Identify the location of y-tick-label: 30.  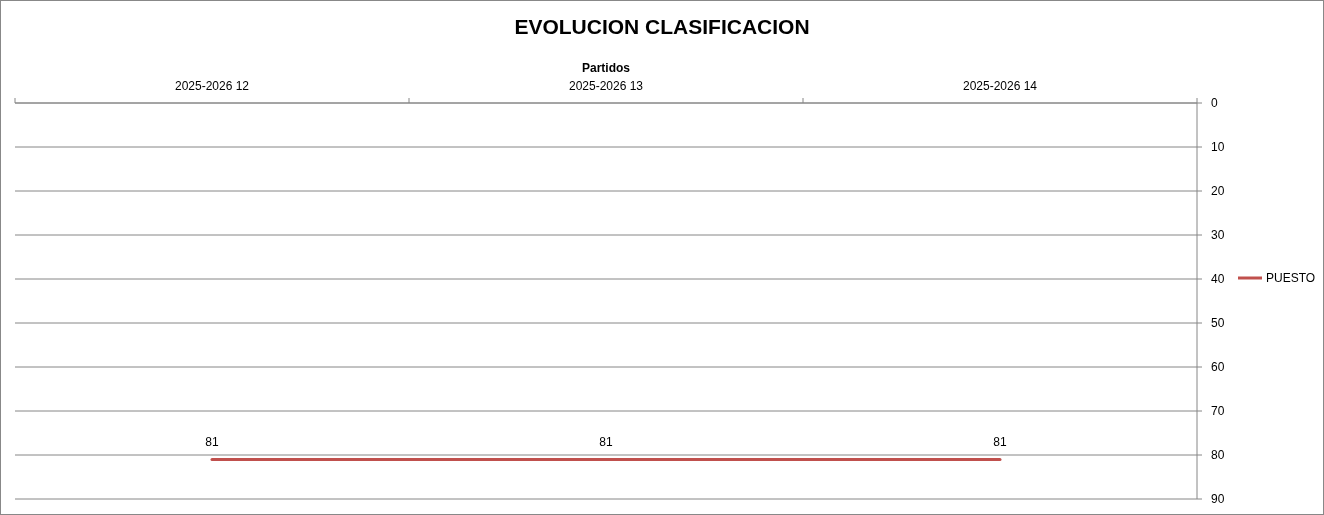
(1218, 235).